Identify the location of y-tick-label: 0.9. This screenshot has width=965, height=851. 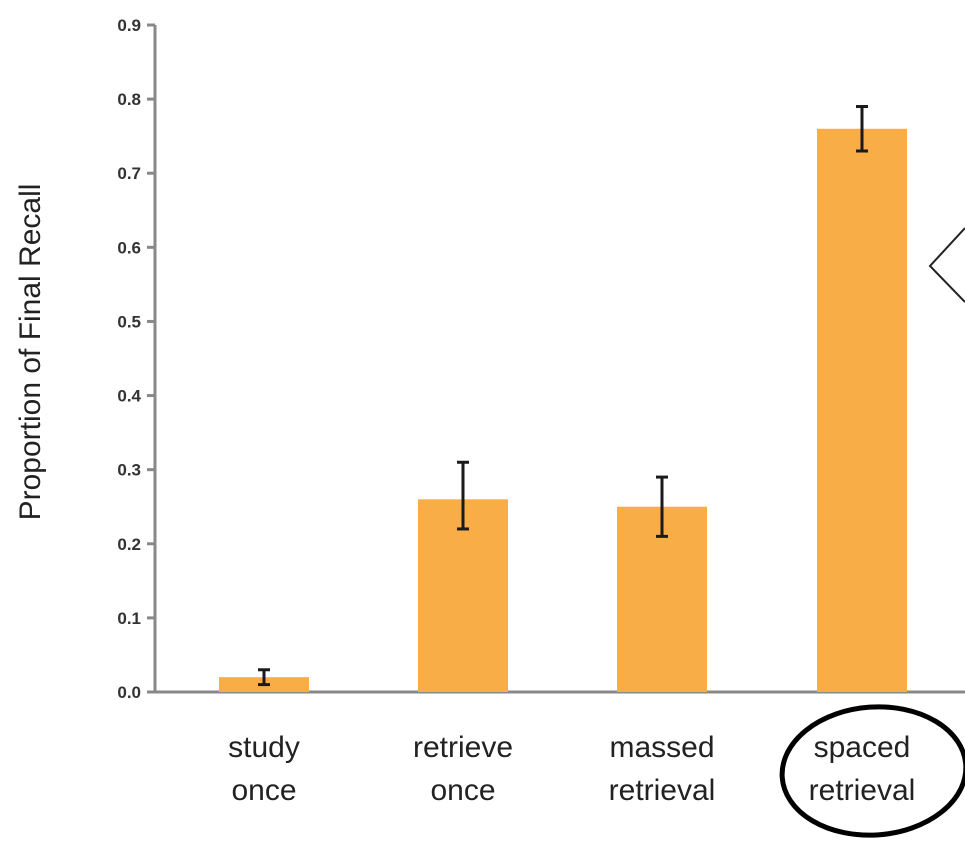
(129, 25).